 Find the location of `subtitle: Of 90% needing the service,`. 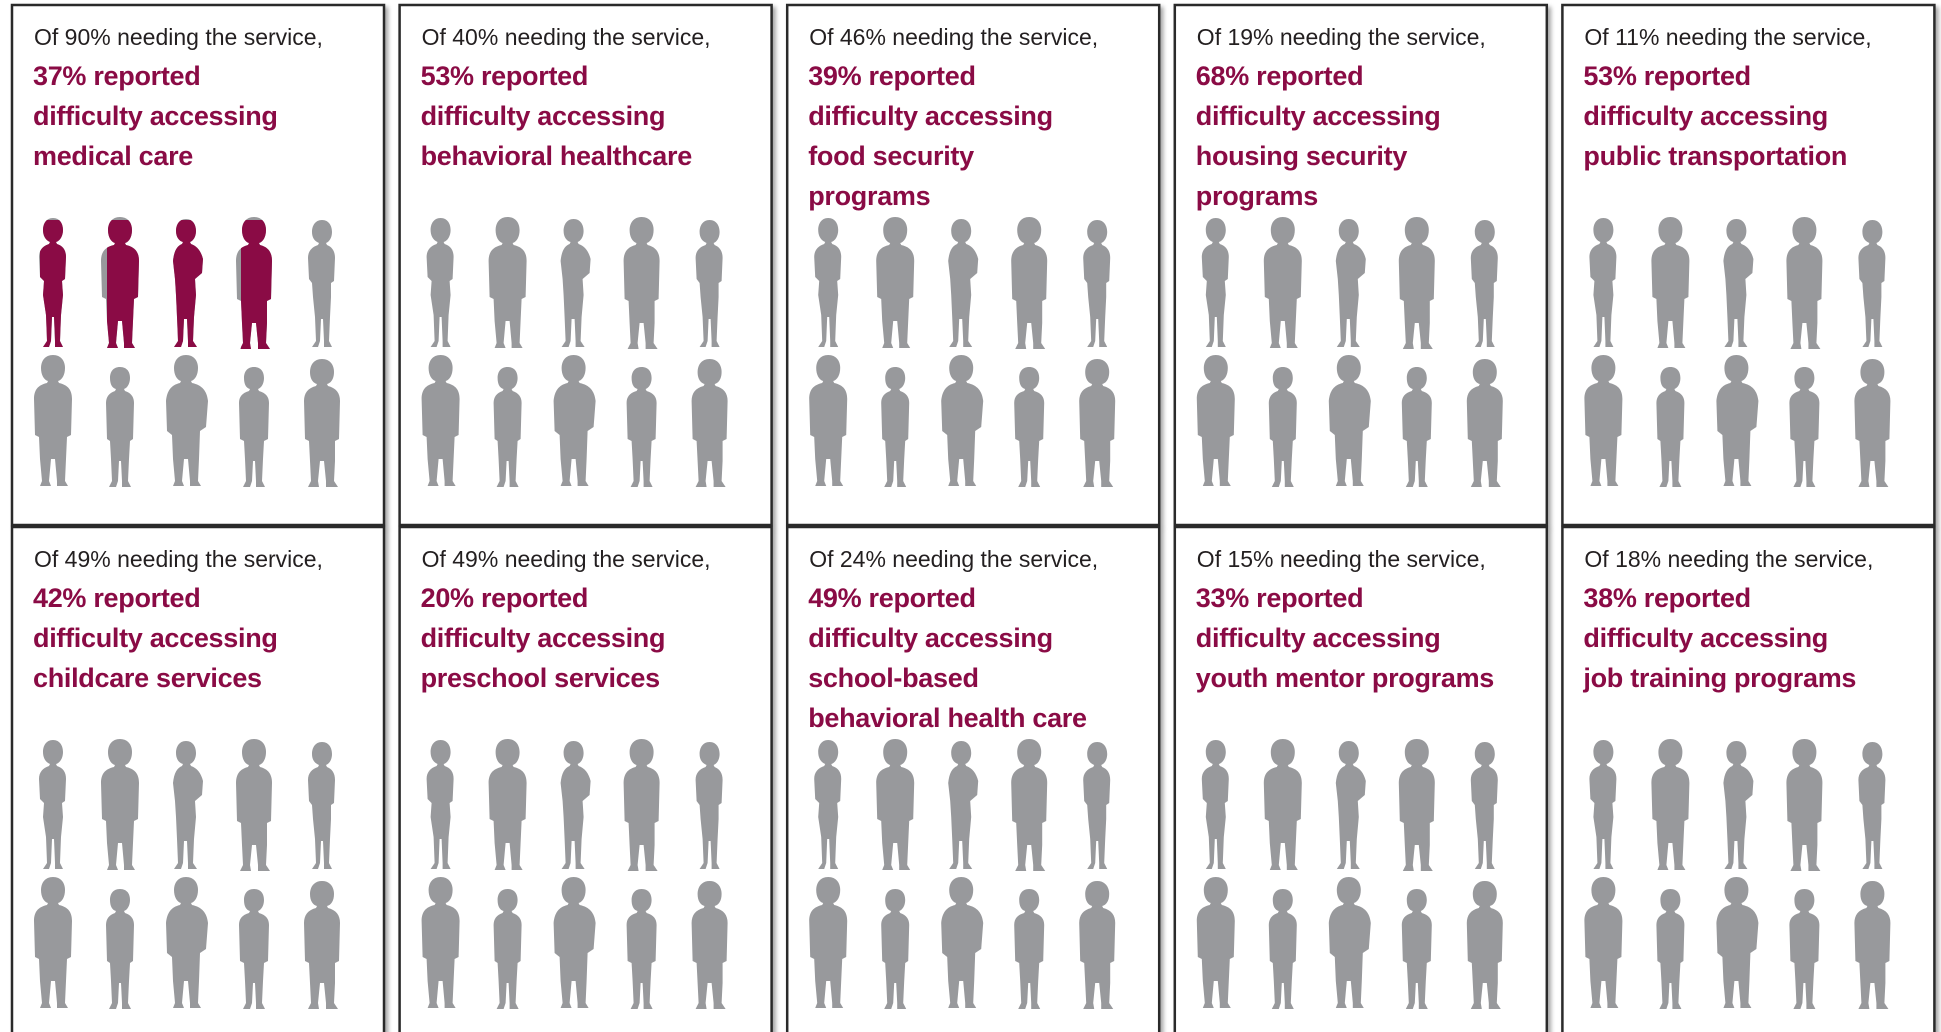

subtitle: Of 90% needing the service, is located at coordinates (178, 37).